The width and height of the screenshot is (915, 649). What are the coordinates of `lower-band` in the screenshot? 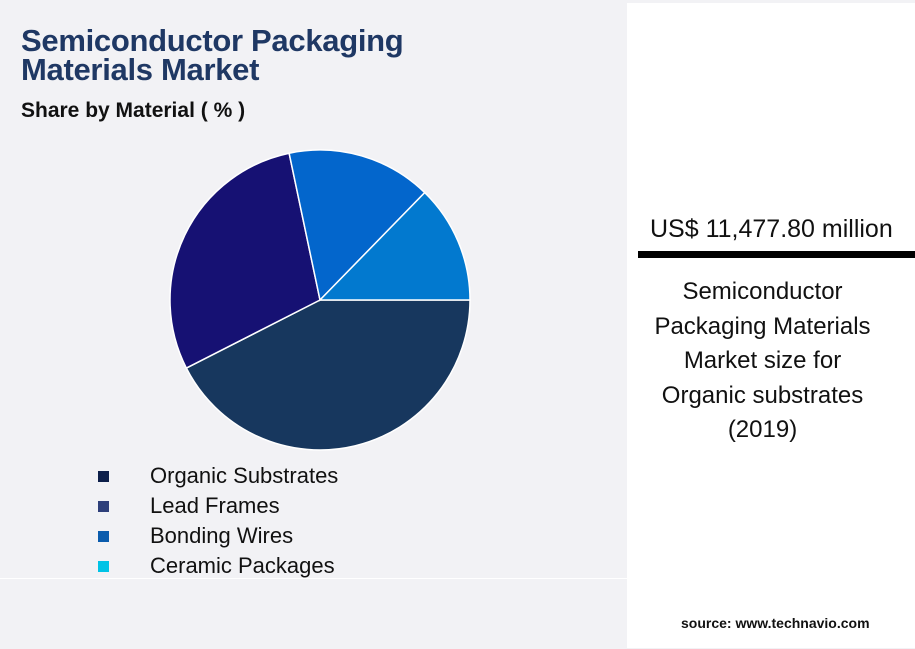 It's located at (313, 613).